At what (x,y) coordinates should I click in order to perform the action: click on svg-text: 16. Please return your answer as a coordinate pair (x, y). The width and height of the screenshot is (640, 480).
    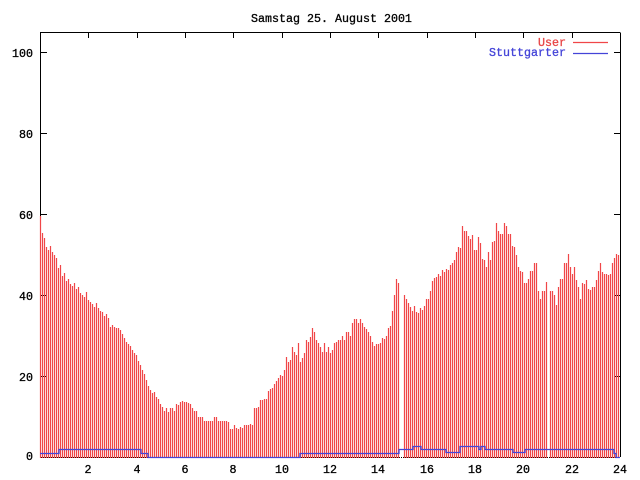
    Looking at the image, I should click on (427, 470).